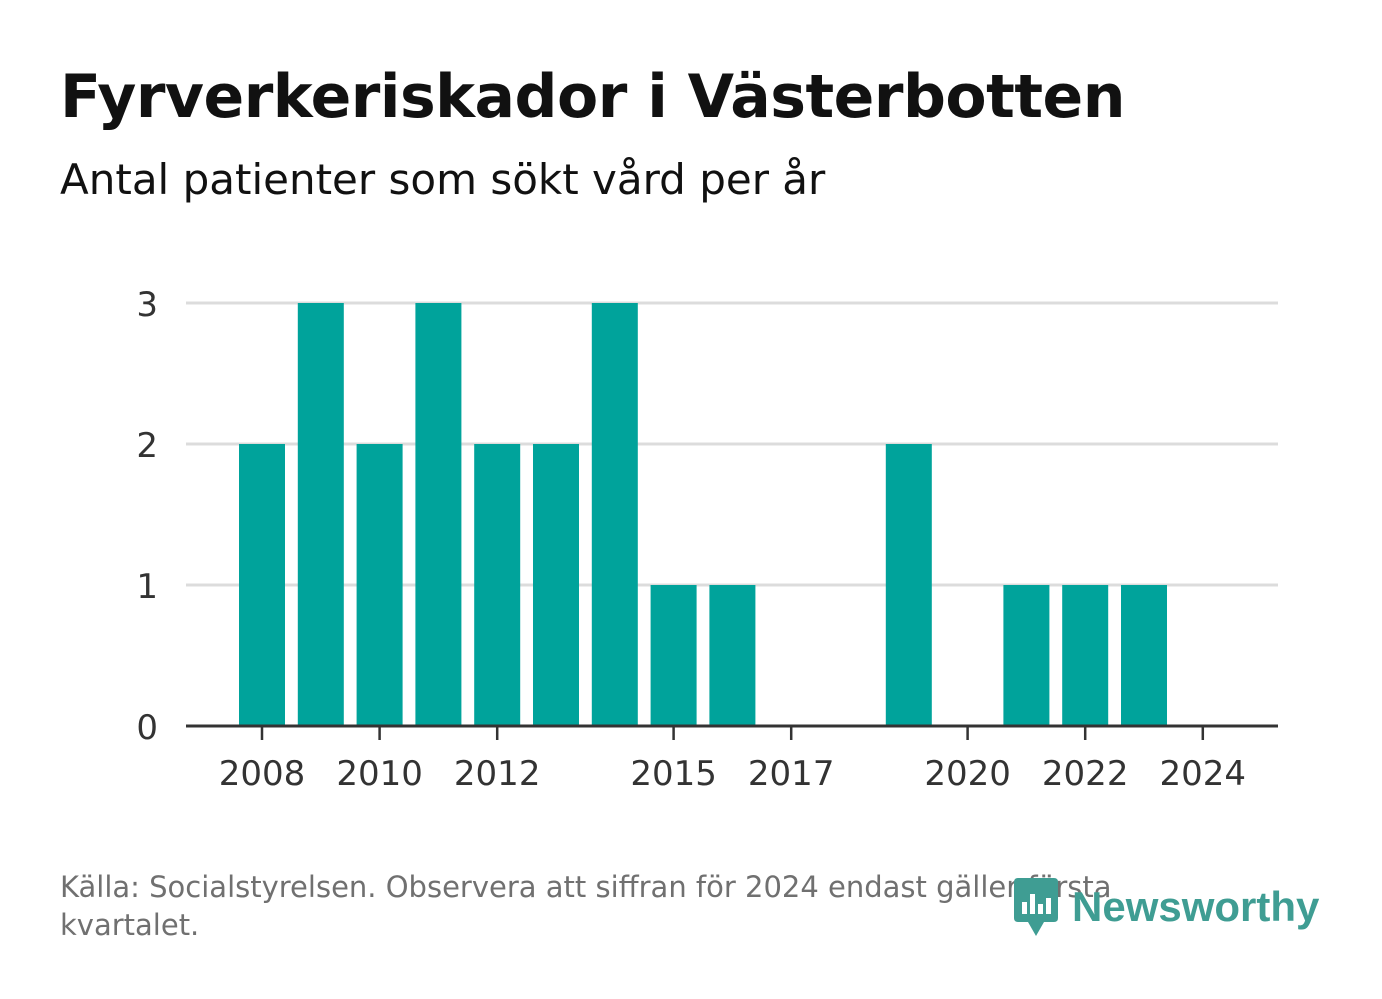  I want to click on x-tick-label: 2020, so click(967, 774).